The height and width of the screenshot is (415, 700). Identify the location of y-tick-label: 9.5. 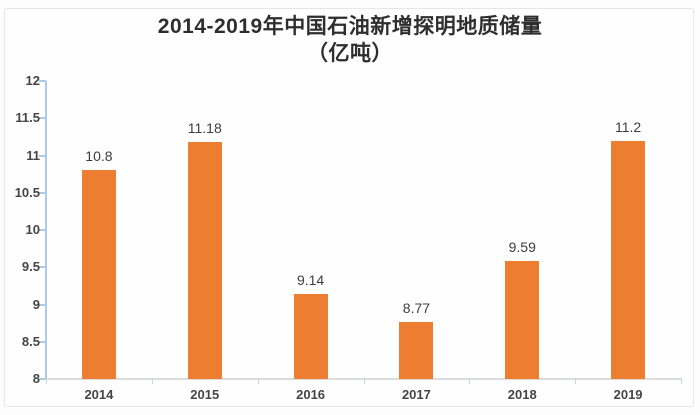
(30, 267).